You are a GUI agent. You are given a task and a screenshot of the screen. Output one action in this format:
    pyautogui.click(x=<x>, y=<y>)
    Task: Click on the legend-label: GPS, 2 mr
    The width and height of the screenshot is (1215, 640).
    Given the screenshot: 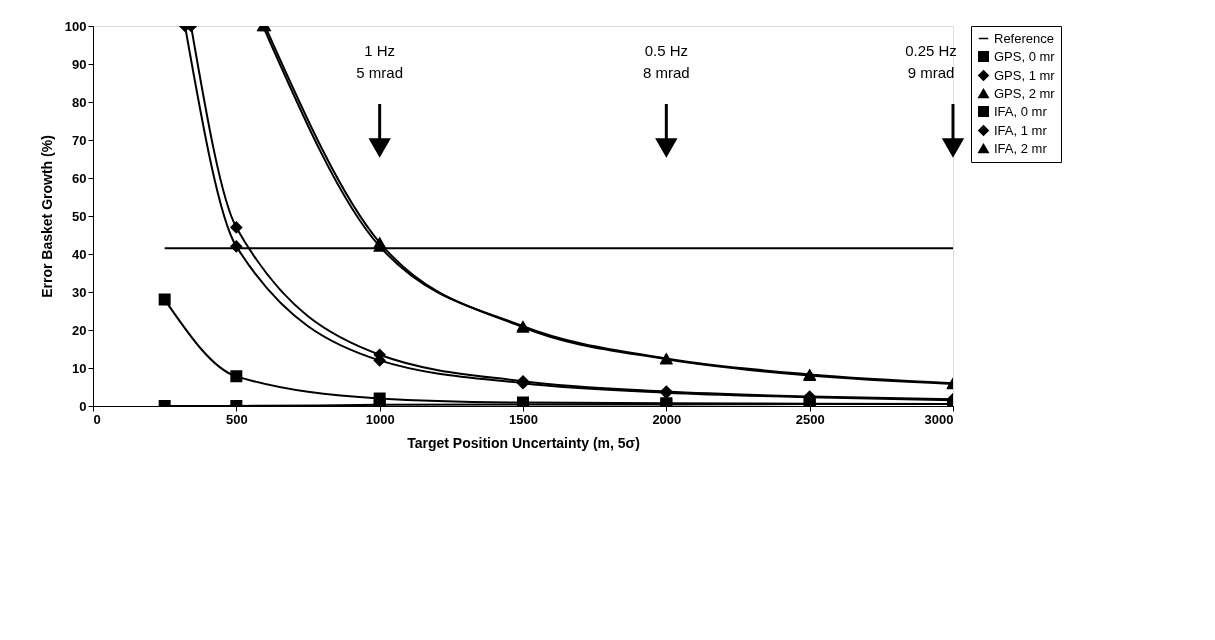 What is the action you would take?
    pyautogui.click(x=1025, y=93)
    